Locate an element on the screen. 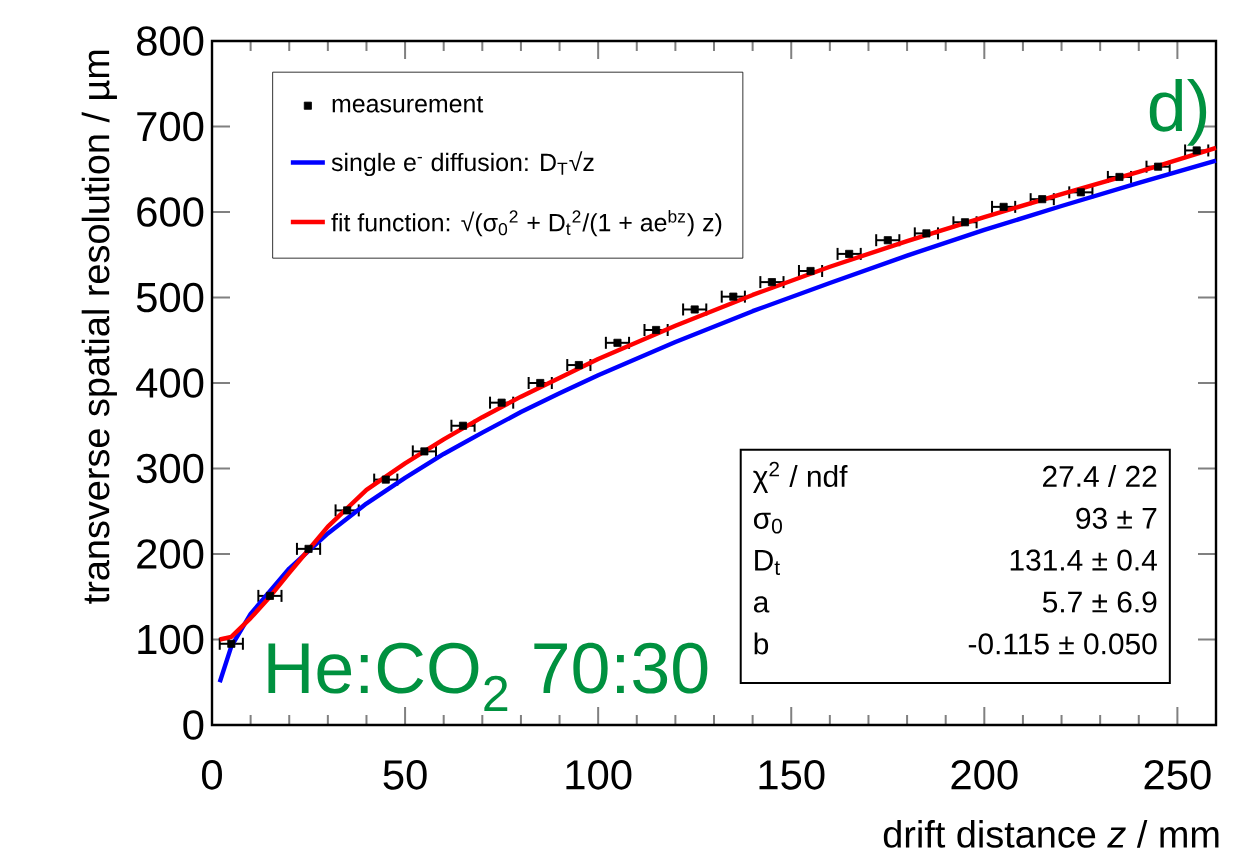 This screenshot has height=854, width=1245. annotation: 27.4 / 22 is located at coordinates (1099, 475).